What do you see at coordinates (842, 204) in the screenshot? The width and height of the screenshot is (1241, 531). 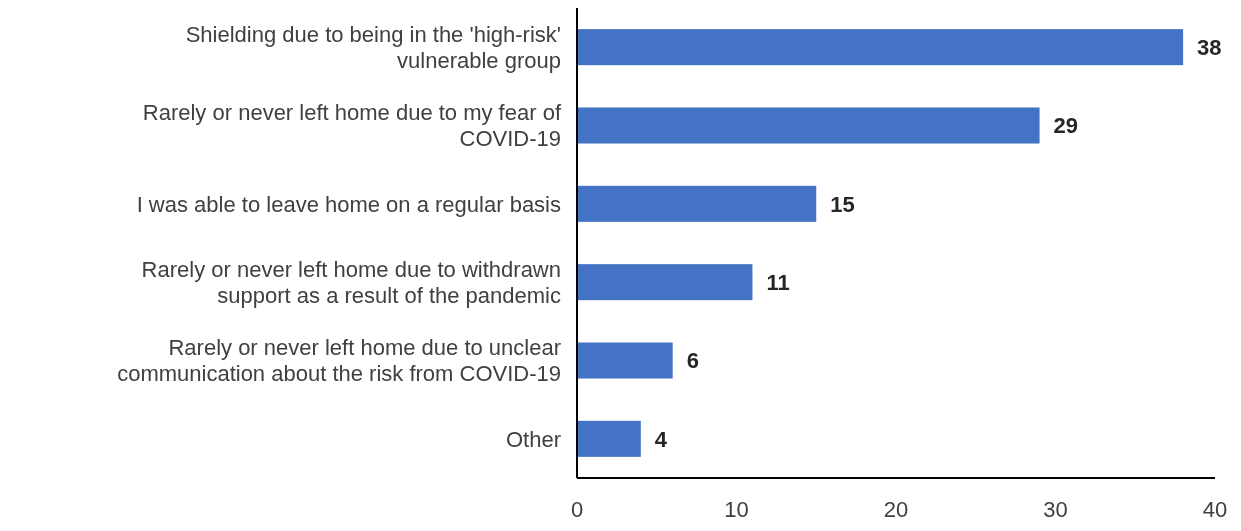 I see `data-label: 15` at bounding box center [842, 204].